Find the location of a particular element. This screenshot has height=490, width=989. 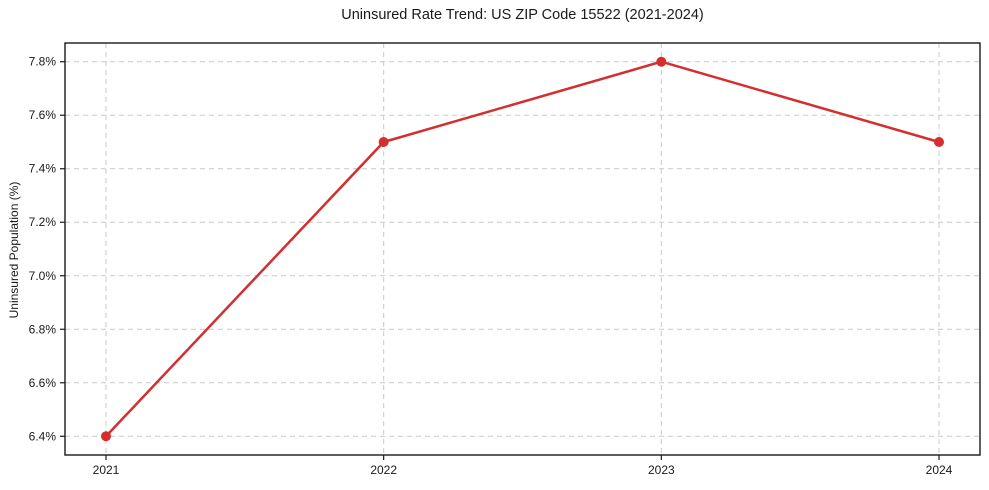

x-tick-label: 2023 is located at coordinates (661, 470).